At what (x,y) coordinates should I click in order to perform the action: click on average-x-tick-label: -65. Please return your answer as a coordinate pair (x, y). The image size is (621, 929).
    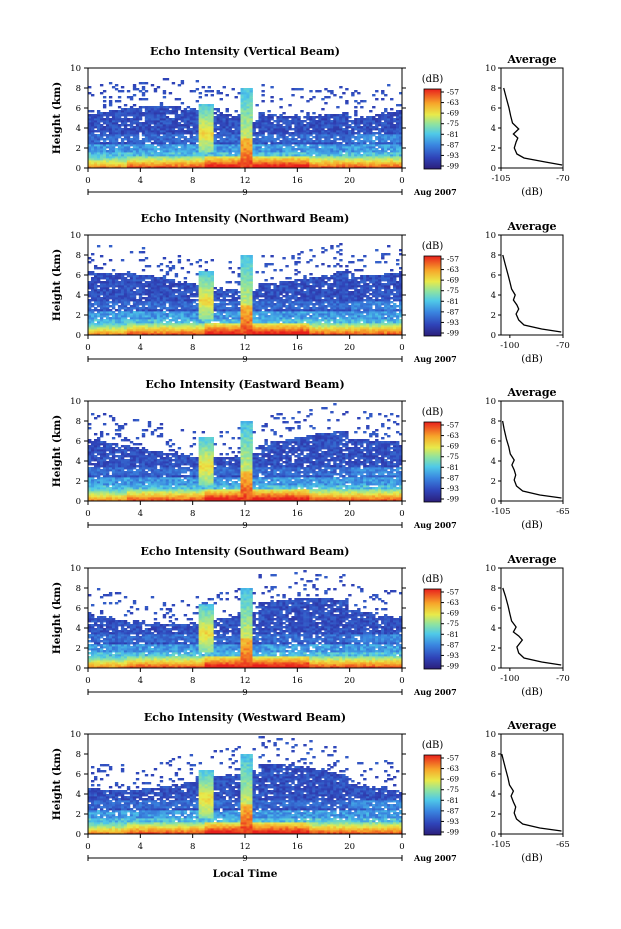
    Looking at the image, I should click on (563, 512).